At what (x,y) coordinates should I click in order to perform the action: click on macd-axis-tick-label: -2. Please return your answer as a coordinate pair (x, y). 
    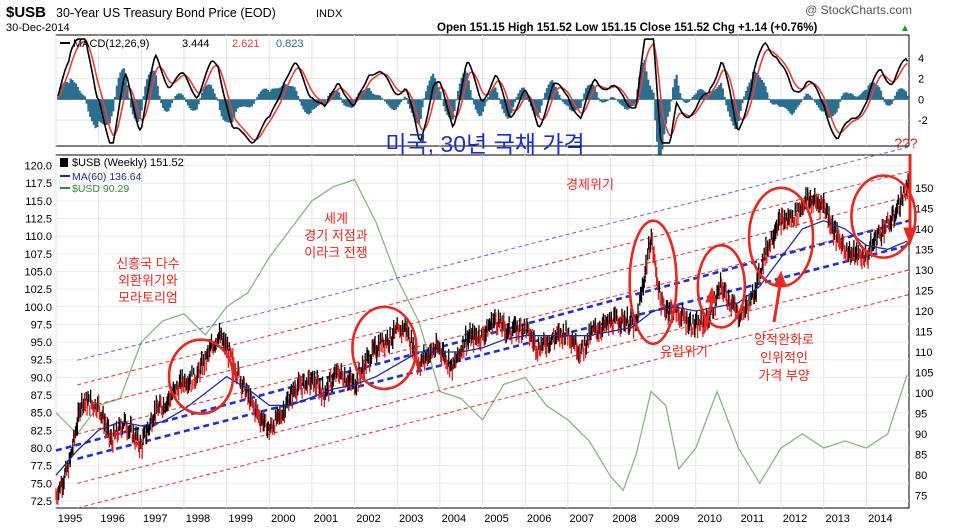
    Looking at the image, I should click on (923, 121).